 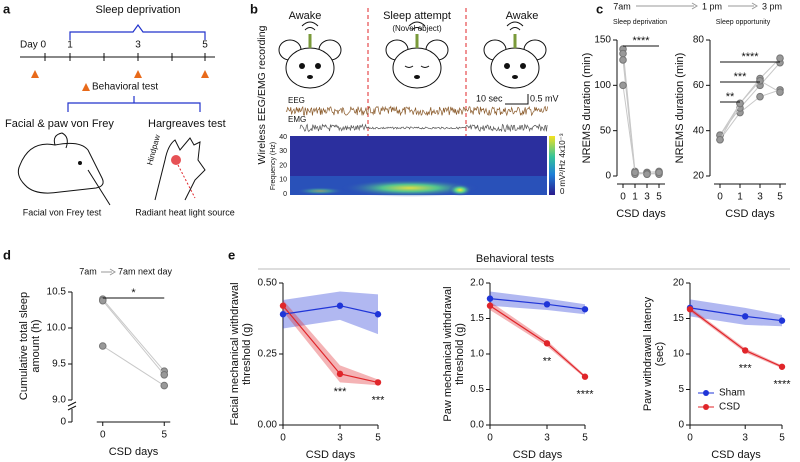 What do you see at coordinates (64, 169) in the screenshot?
I see `mouse-drawing` at bounding box center [64, 169].